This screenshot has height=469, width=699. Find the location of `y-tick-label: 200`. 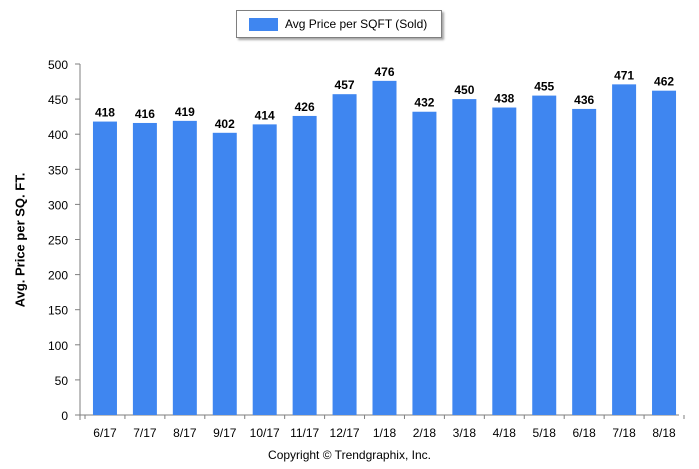

y-tick-label: 200 is located at coordinates (58, 276).